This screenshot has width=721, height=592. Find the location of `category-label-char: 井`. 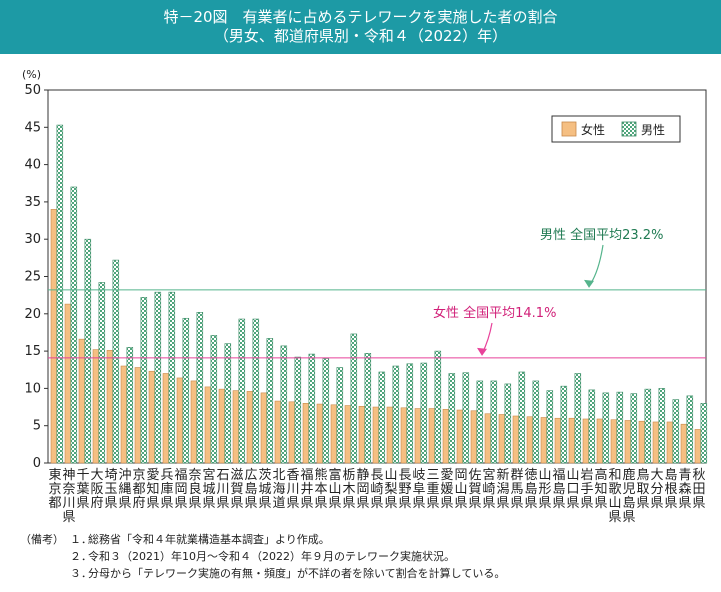

category-label-char: 井 is located at coordinates (306, 489).